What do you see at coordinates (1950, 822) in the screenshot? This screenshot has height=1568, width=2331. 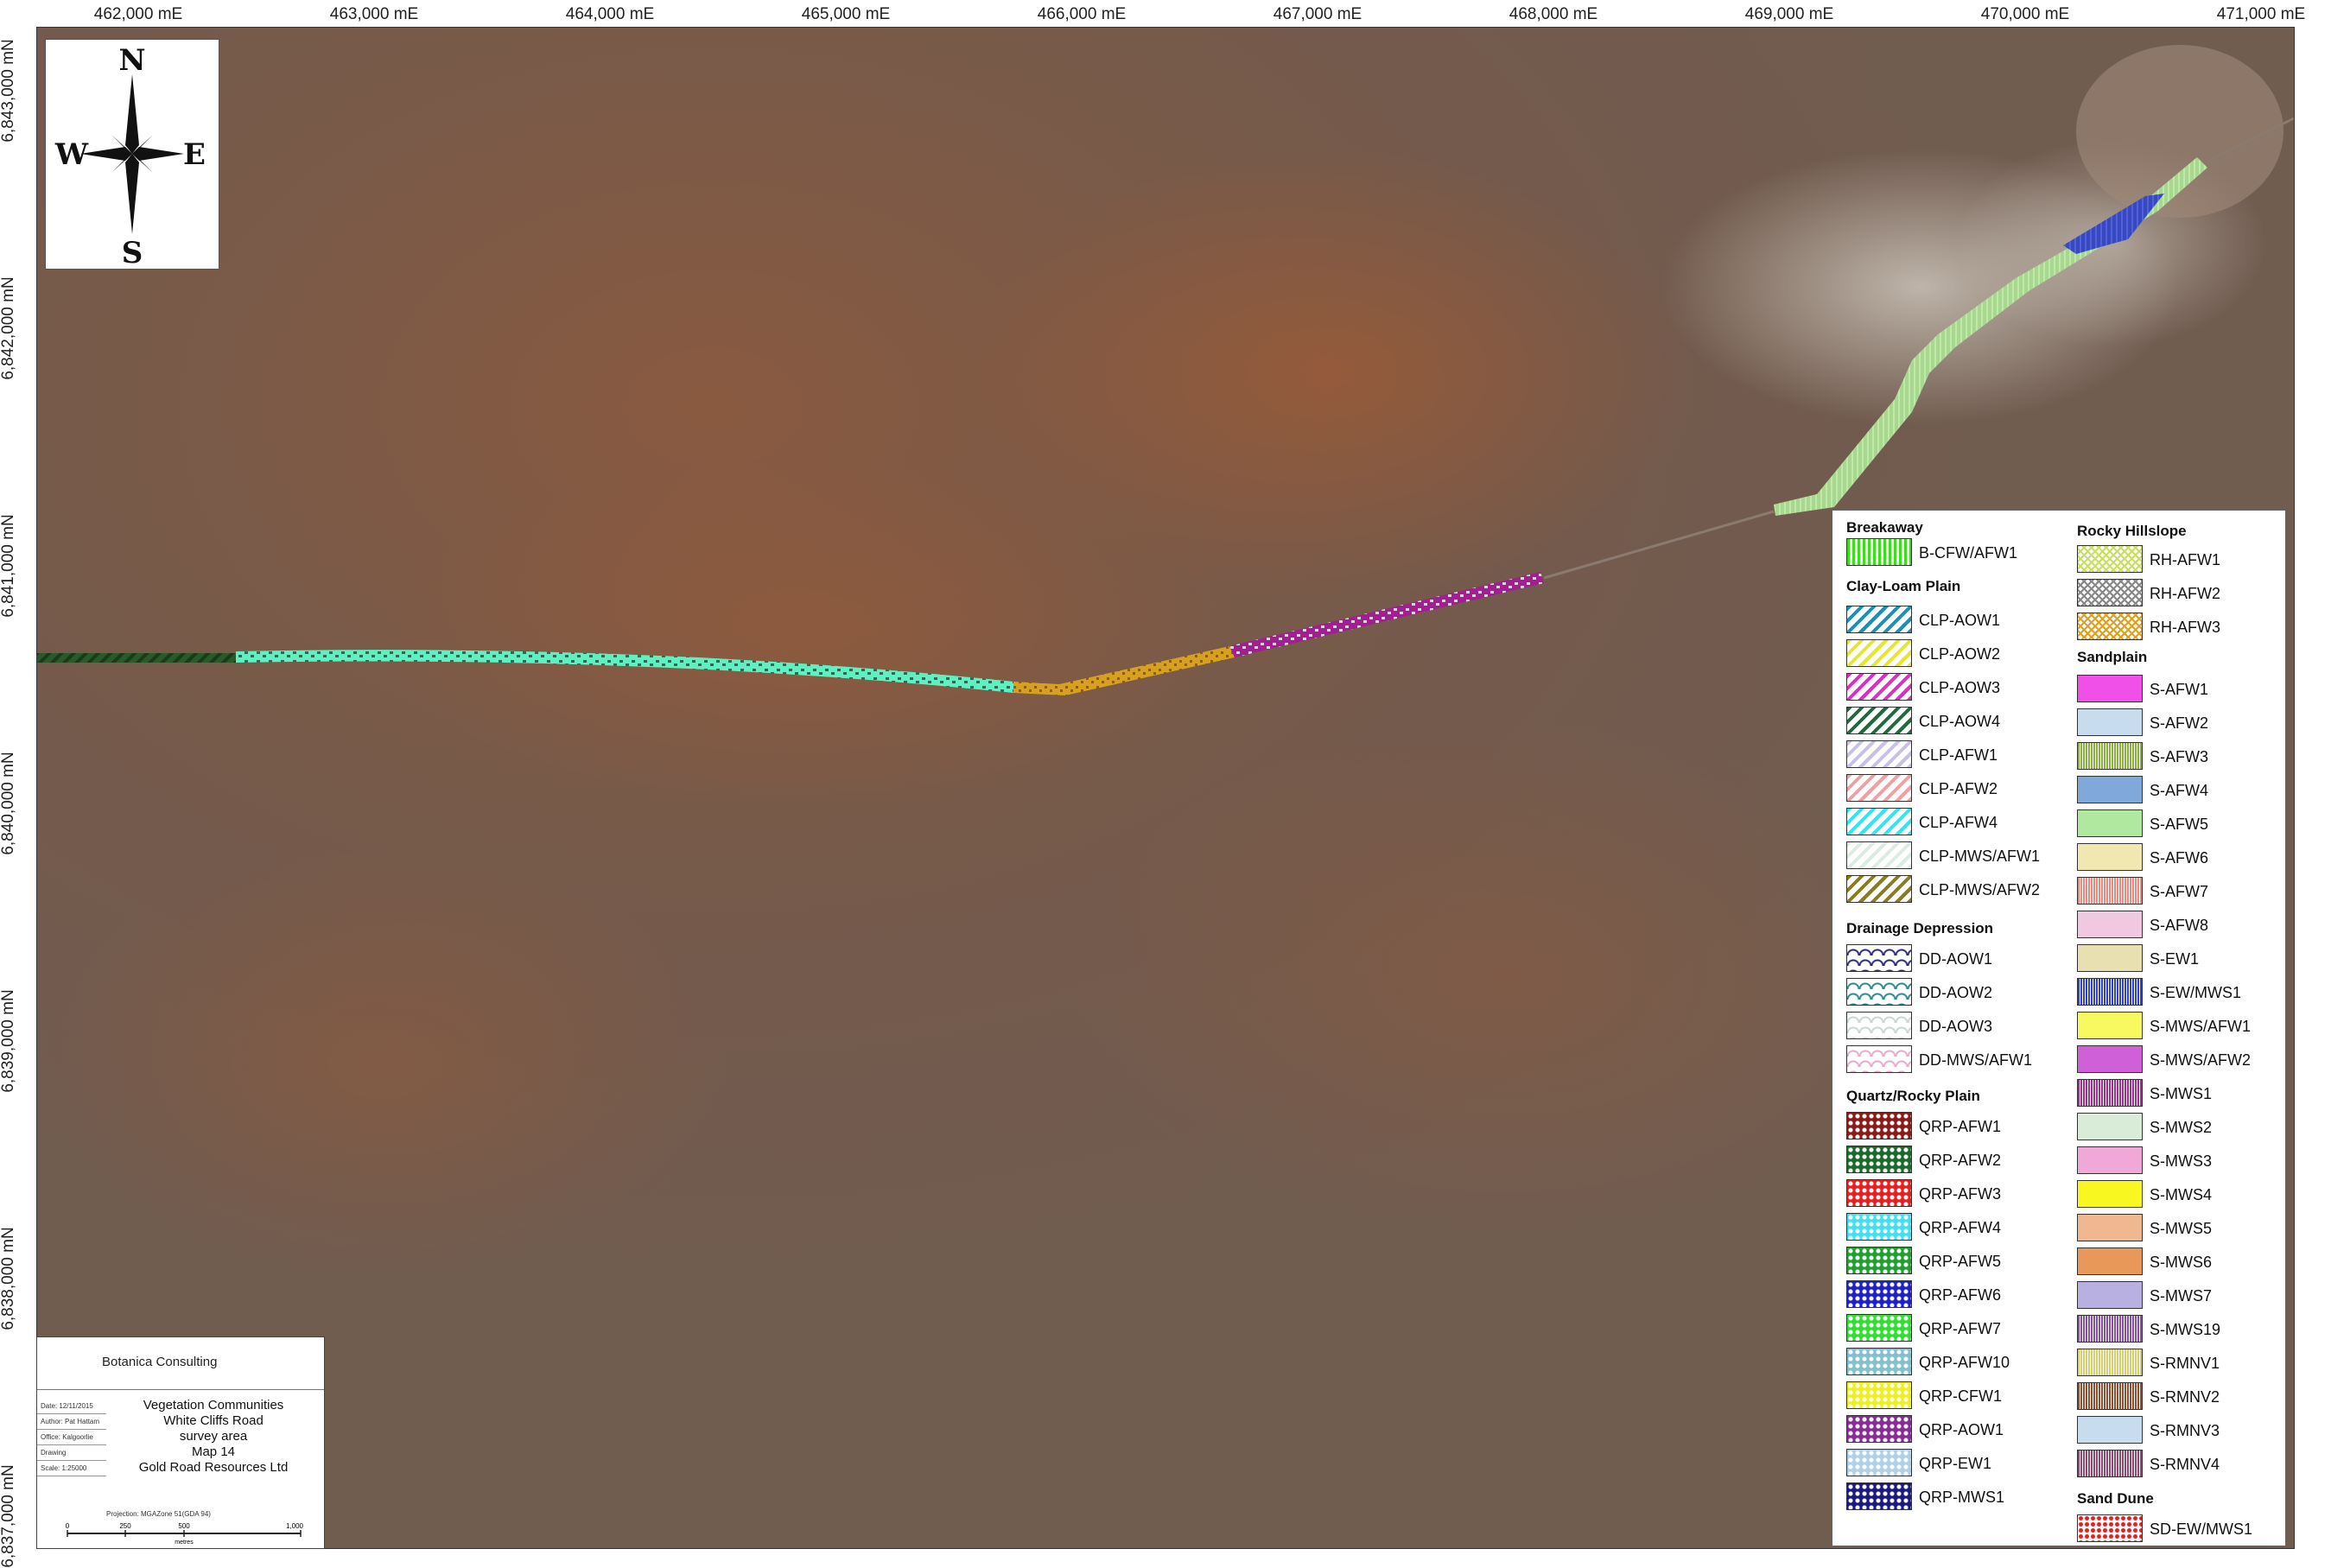 I see `legend-item: CLP-AFW4` at bounding box center [1950, 822].